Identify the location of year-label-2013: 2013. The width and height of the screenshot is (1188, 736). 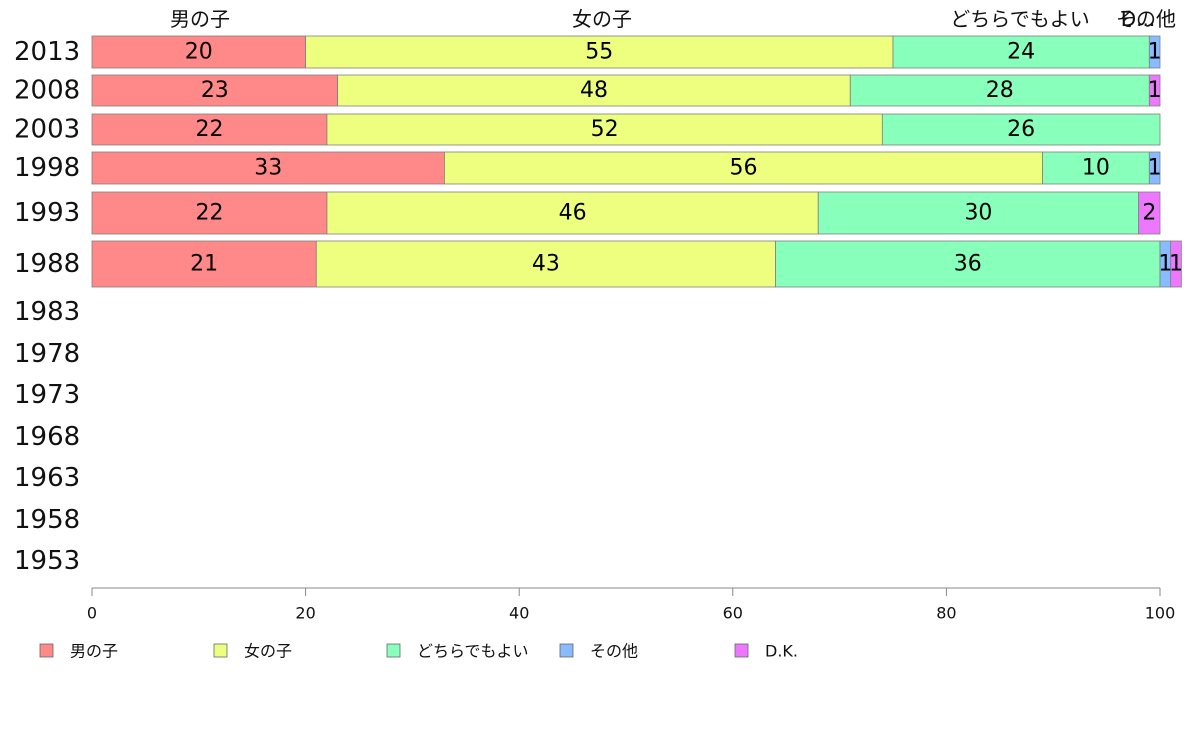
(47, 52).